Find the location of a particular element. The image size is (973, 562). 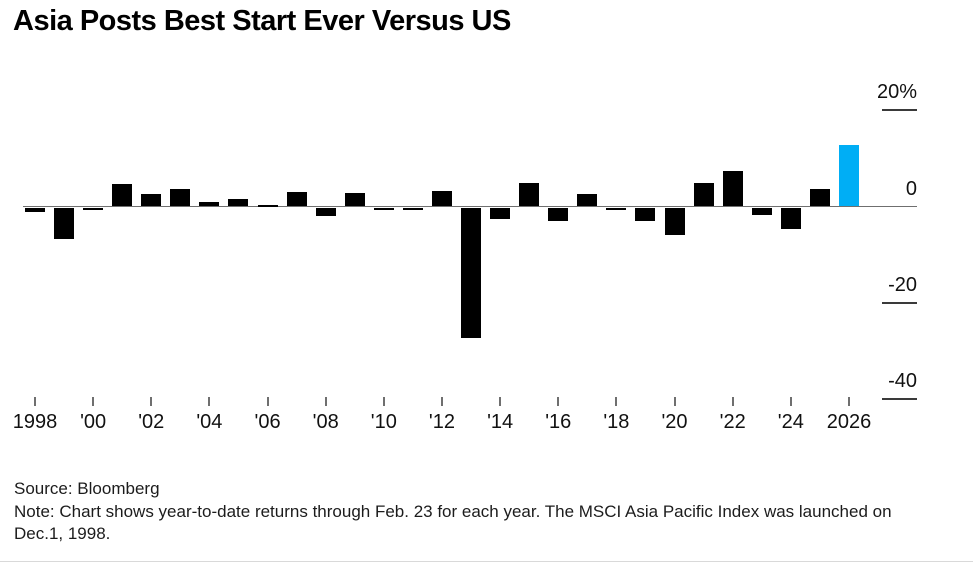

y-axis-label-20: 20% is located at coordinates (896, 92).